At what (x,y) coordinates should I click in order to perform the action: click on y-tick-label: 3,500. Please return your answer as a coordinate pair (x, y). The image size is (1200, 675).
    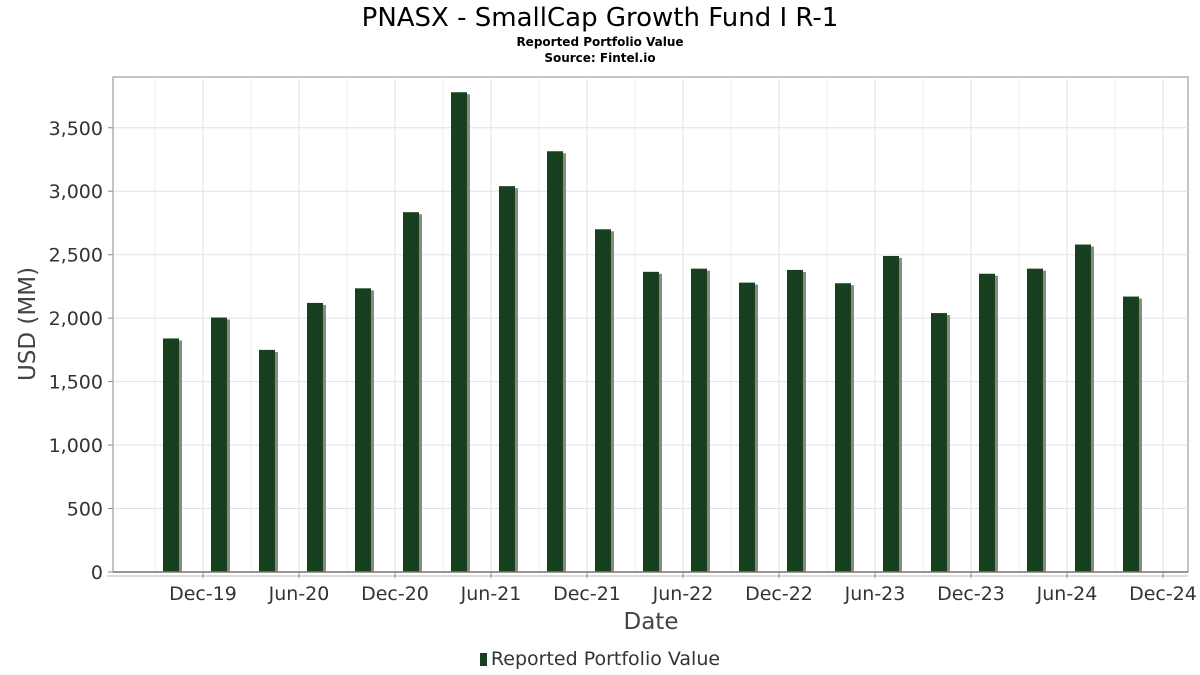
    Looking at the image, I should click on (76, 129).